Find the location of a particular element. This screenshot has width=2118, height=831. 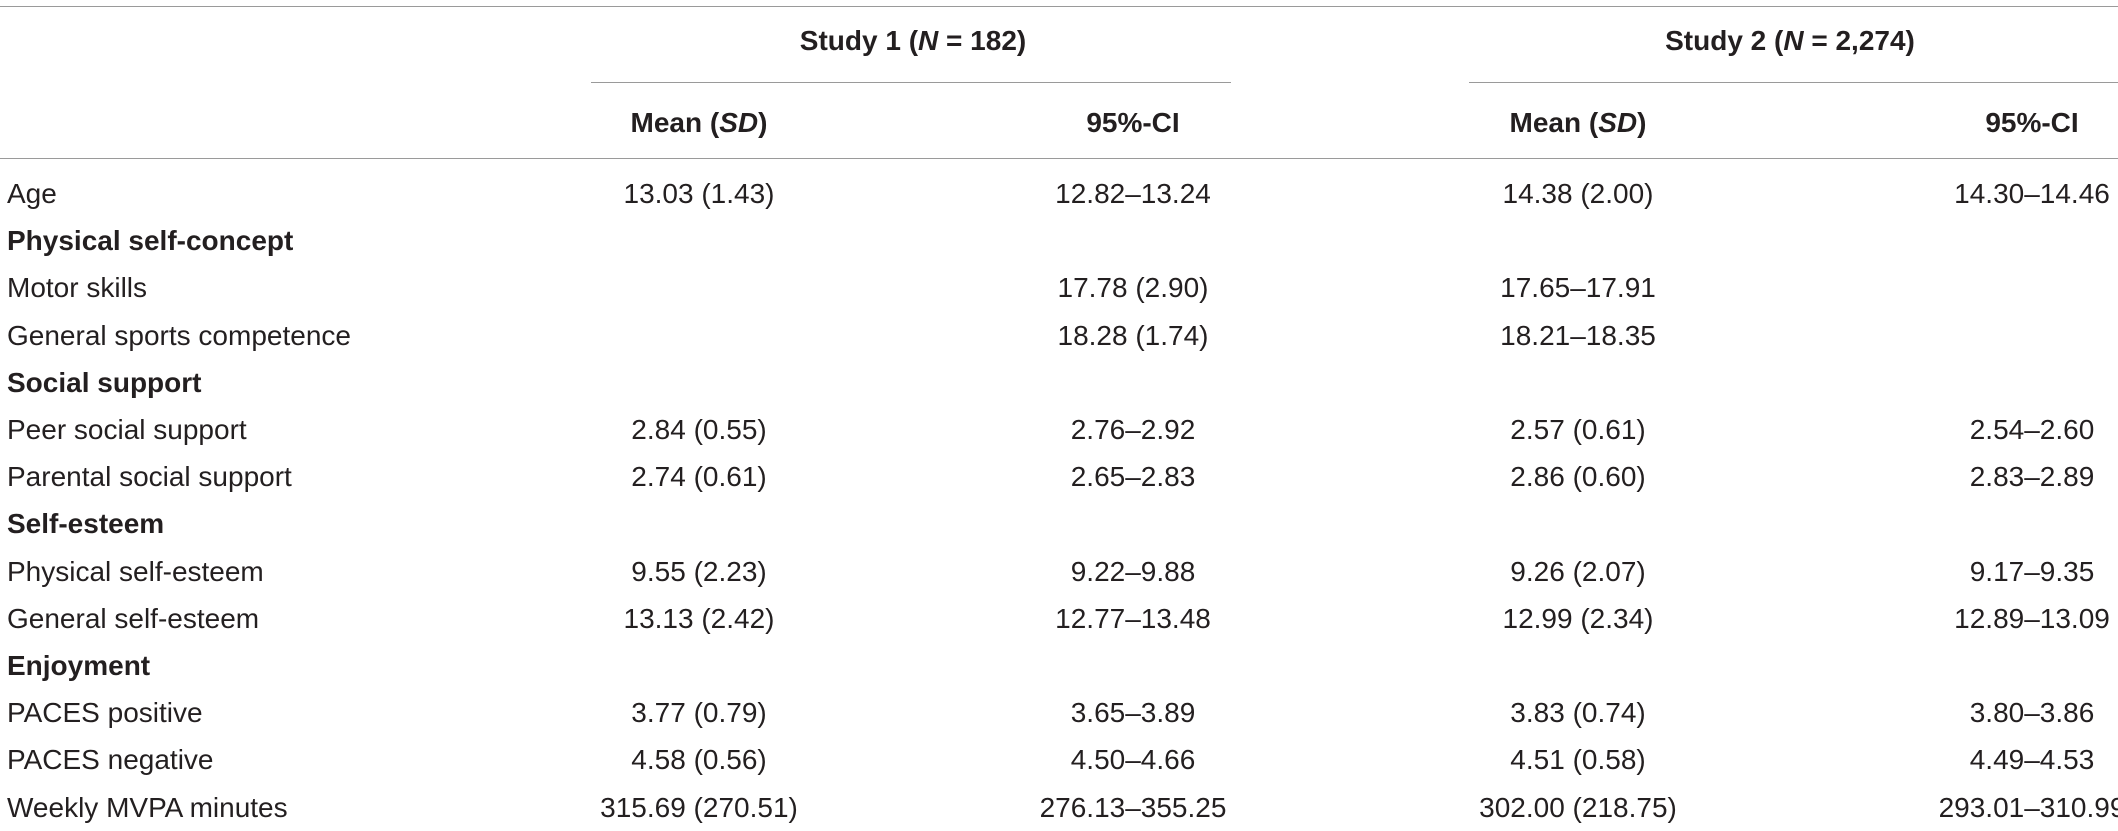

table-cell-s1-mean: 3.77 (0.79) is located at coordinates (699, 712).